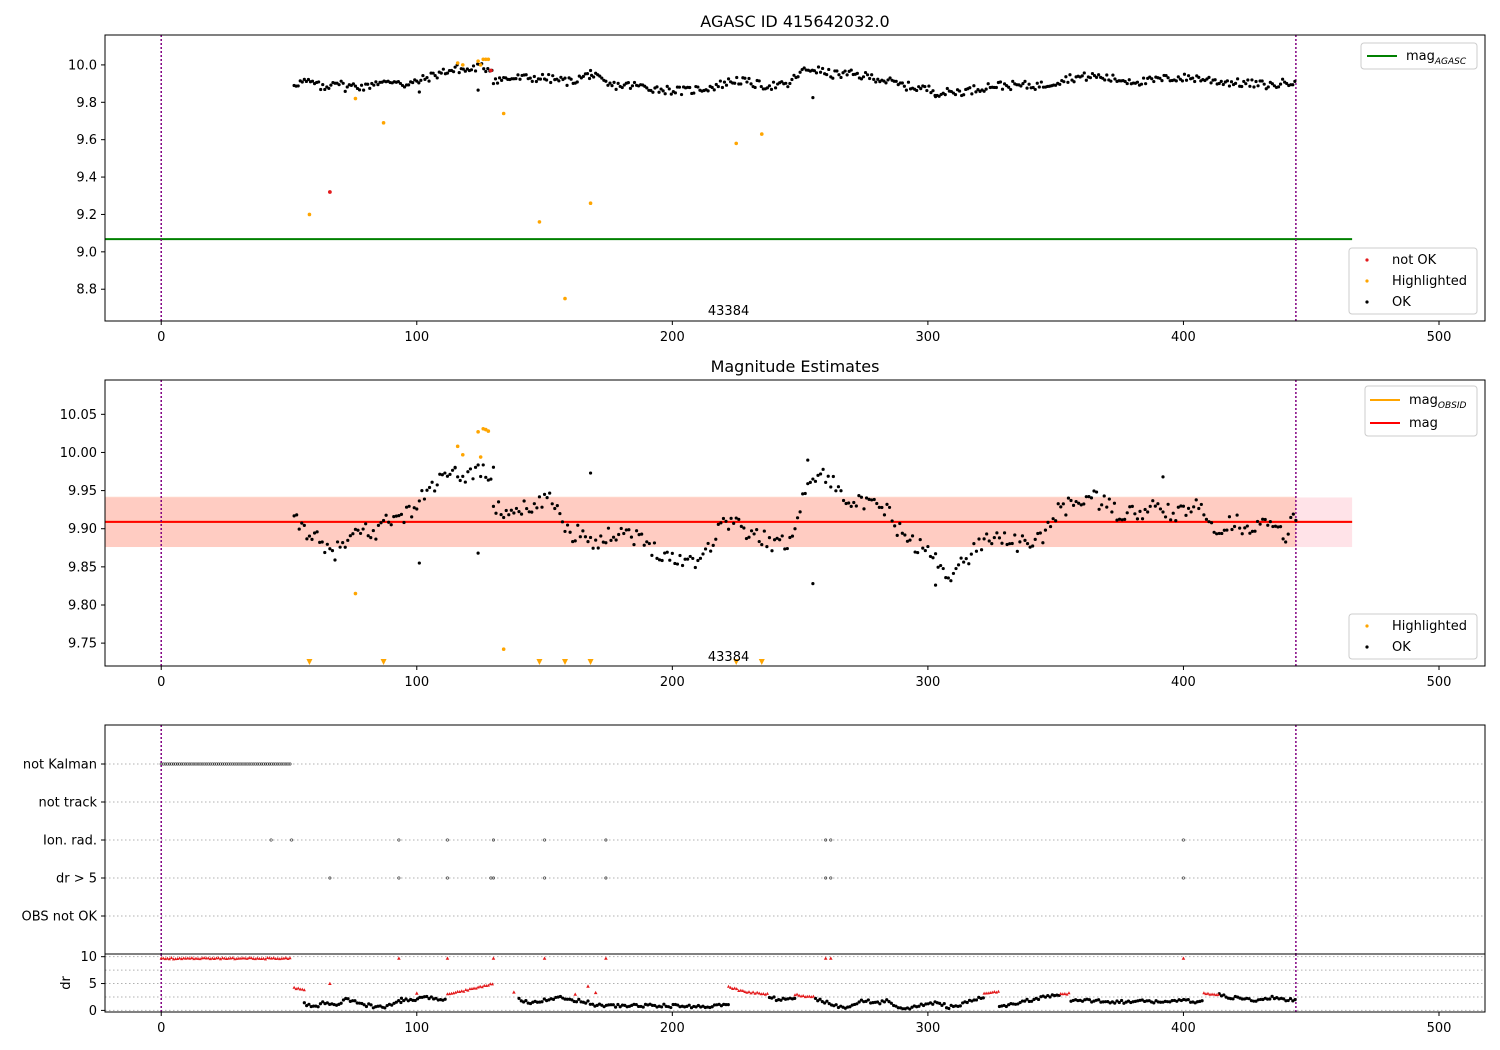 Image resolution: width=1500 pixels, height=1050 pixels. Describe the element at coordinates (76, 879) in the screenshot. I see `y-category-label: dr > 5` at that location.